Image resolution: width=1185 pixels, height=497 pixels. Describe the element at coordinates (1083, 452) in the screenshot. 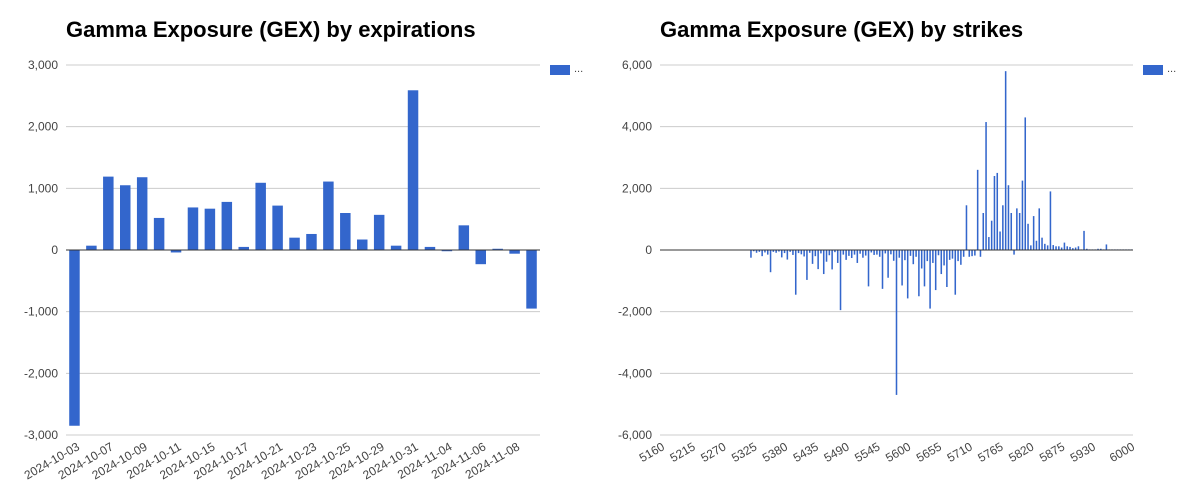

I see `x-tick-label: 5930` at that location.